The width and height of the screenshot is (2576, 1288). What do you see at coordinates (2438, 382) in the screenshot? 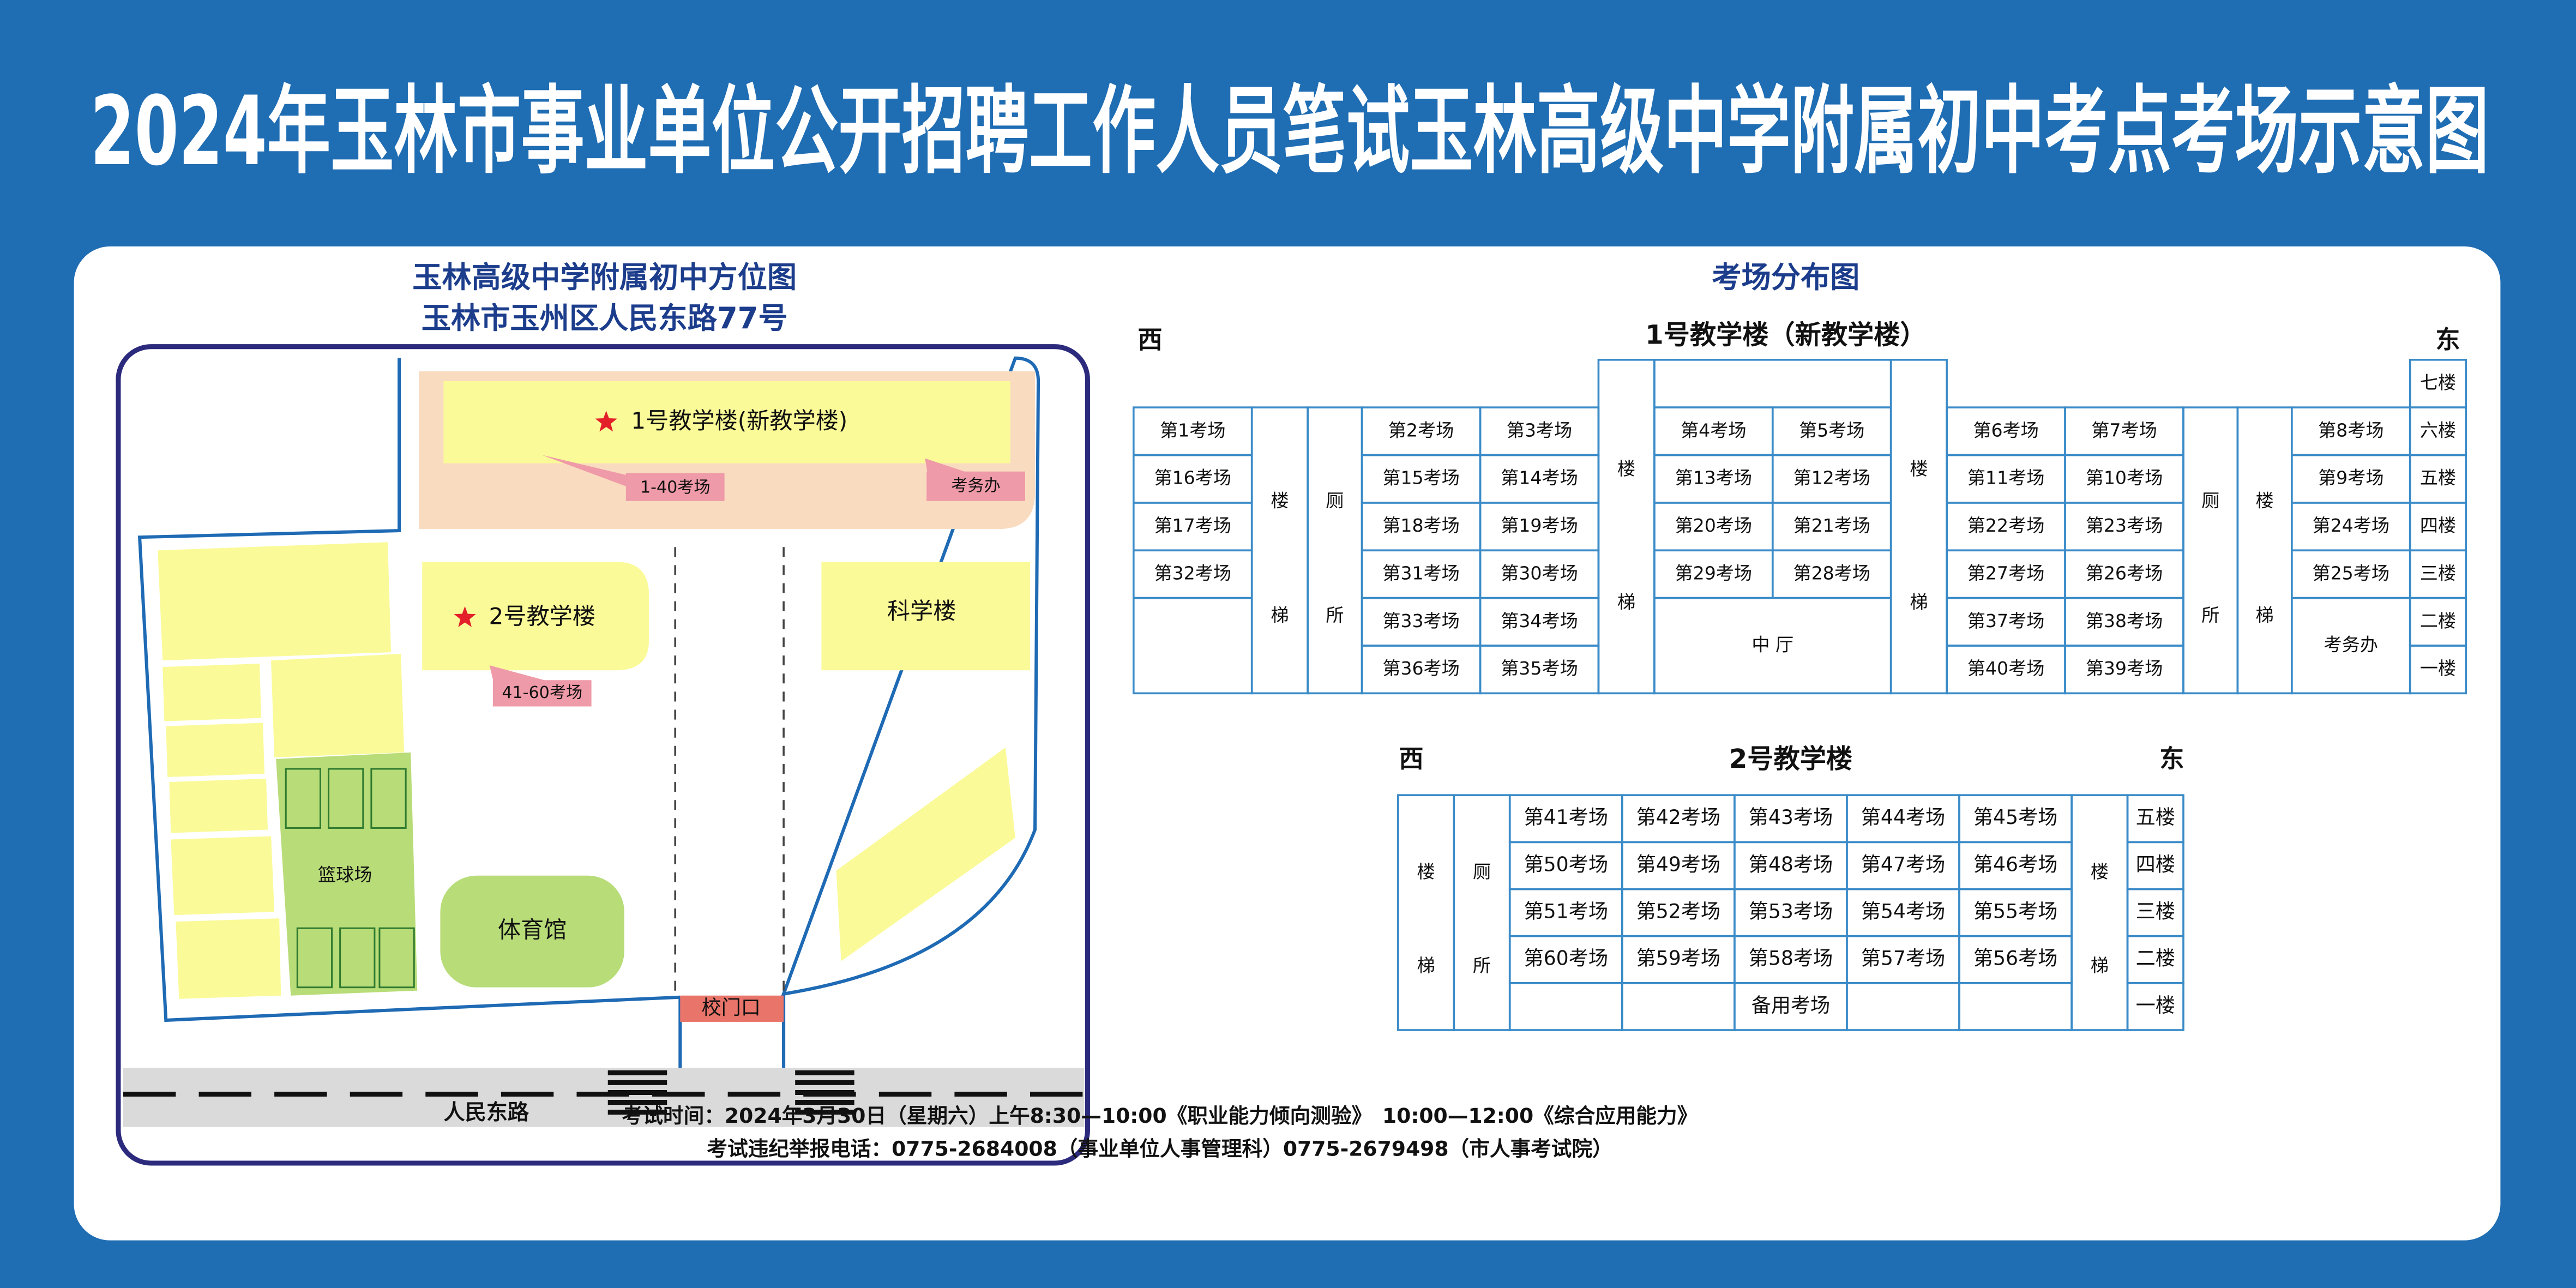
I see `floor-label: 七楼` at bounding box center [2438, 382].